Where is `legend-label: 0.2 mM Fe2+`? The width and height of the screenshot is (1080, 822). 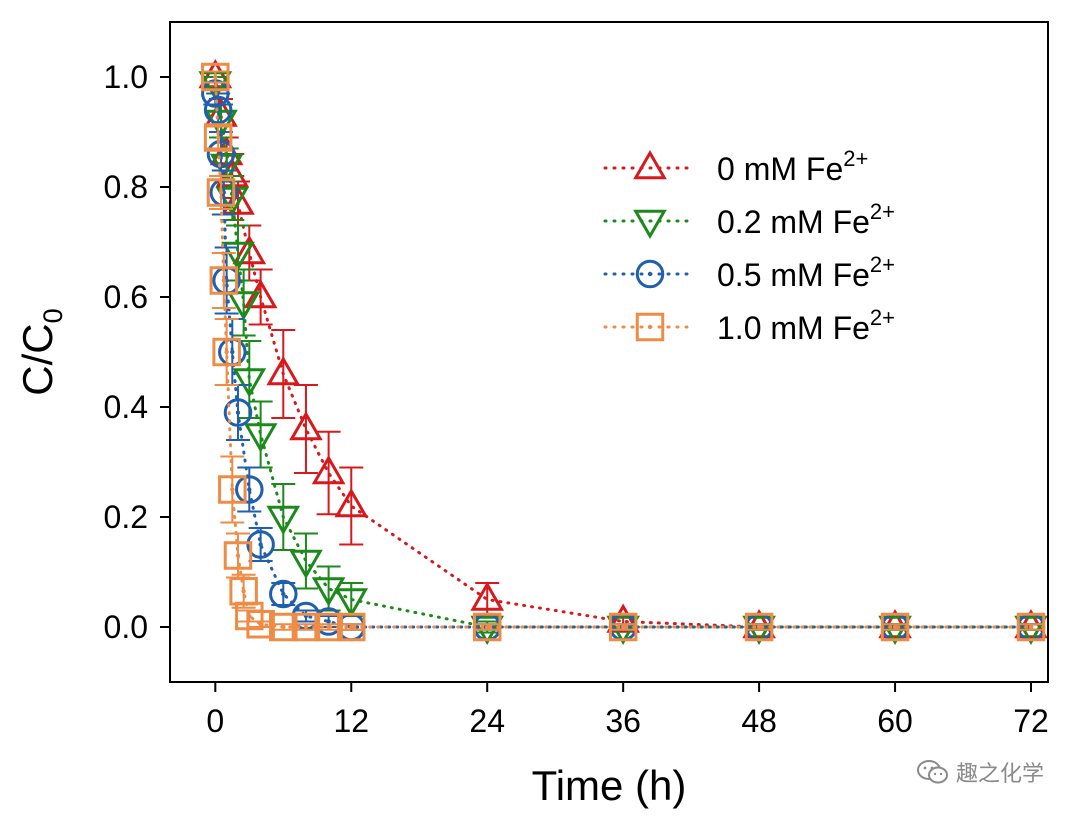
legend-label: 0.2 mM Fe2+ is located at coordinates (806, 219).